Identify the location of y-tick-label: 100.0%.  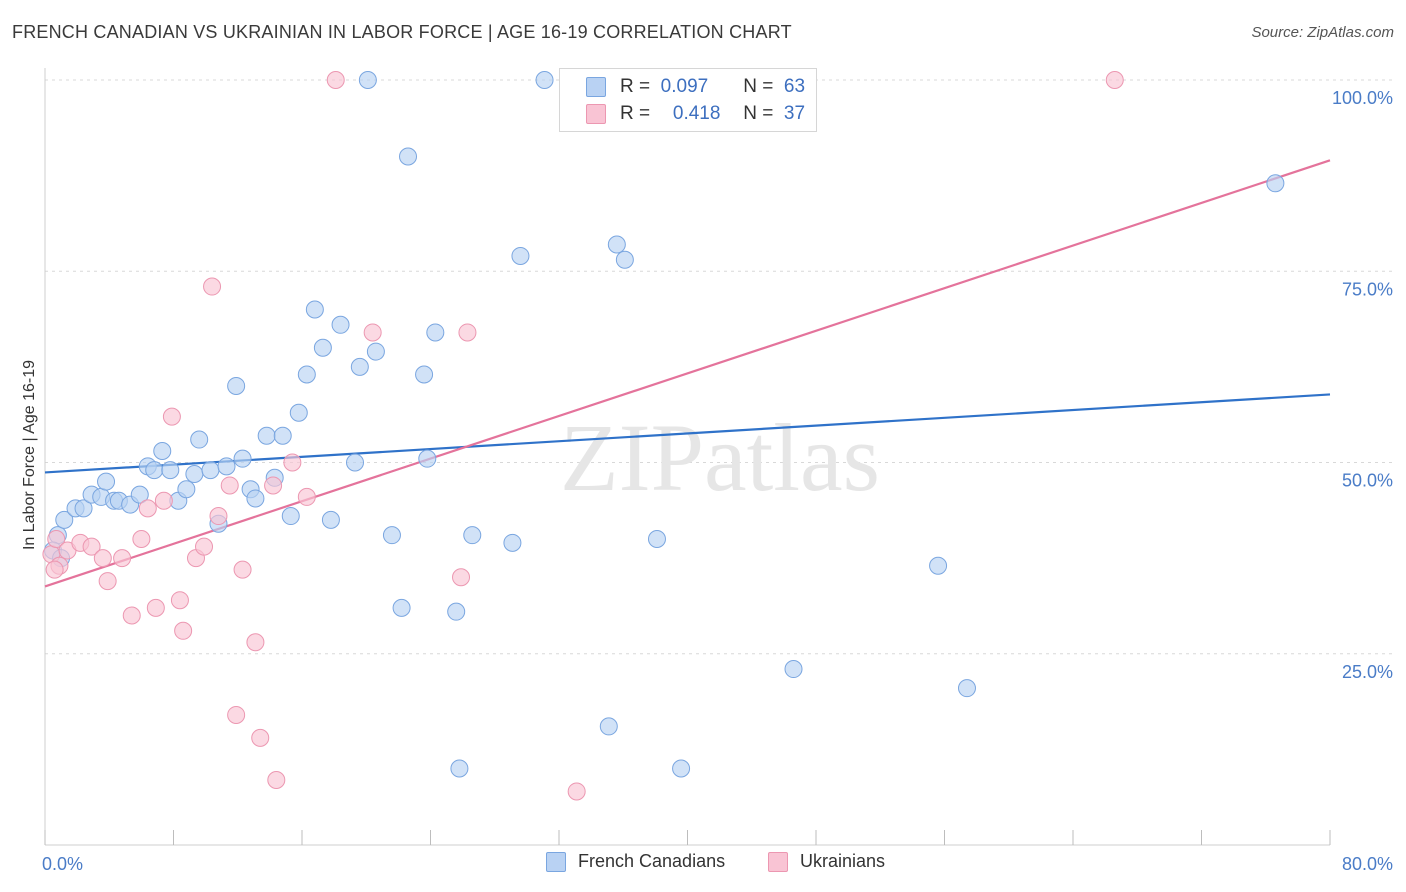
(1362, 98).